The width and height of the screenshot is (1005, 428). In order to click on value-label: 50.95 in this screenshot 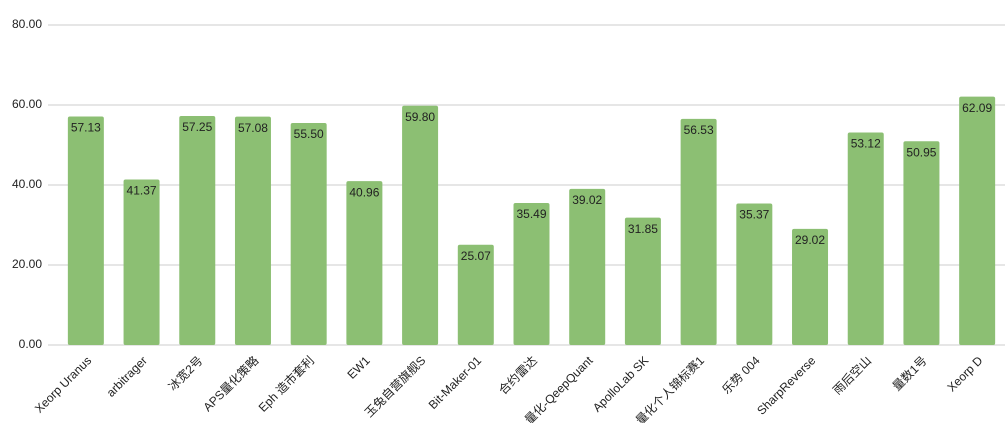, I will do `click(921, 152)`.